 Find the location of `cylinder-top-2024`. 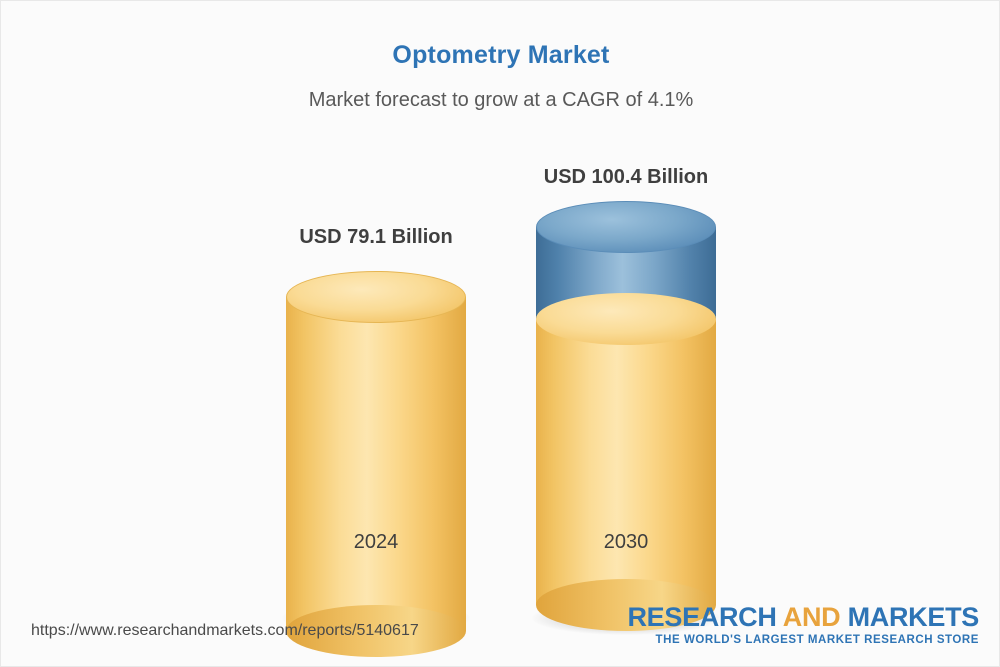

cylinder-top-2024 is located at coordinates (376, 297).